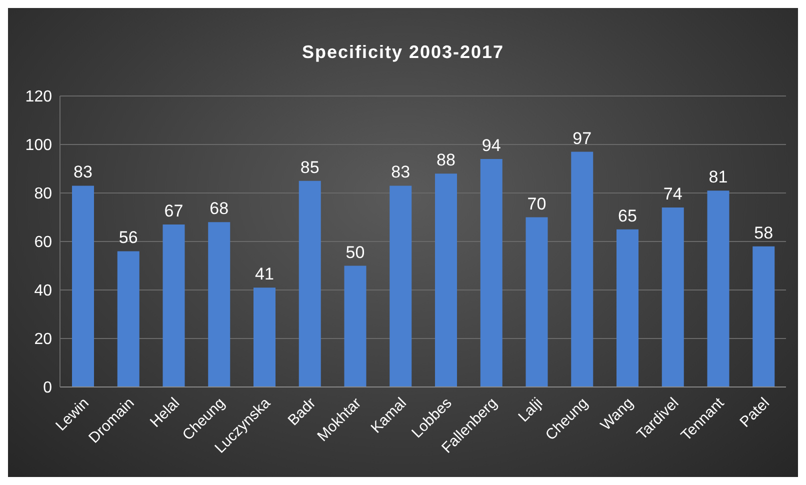 Image resolution: width=806 pixels, height=485 pixels. What do you see at coordinates (764, 232) in the screenshot?
I see `data-label: 58` at bounding box center [764, 232].